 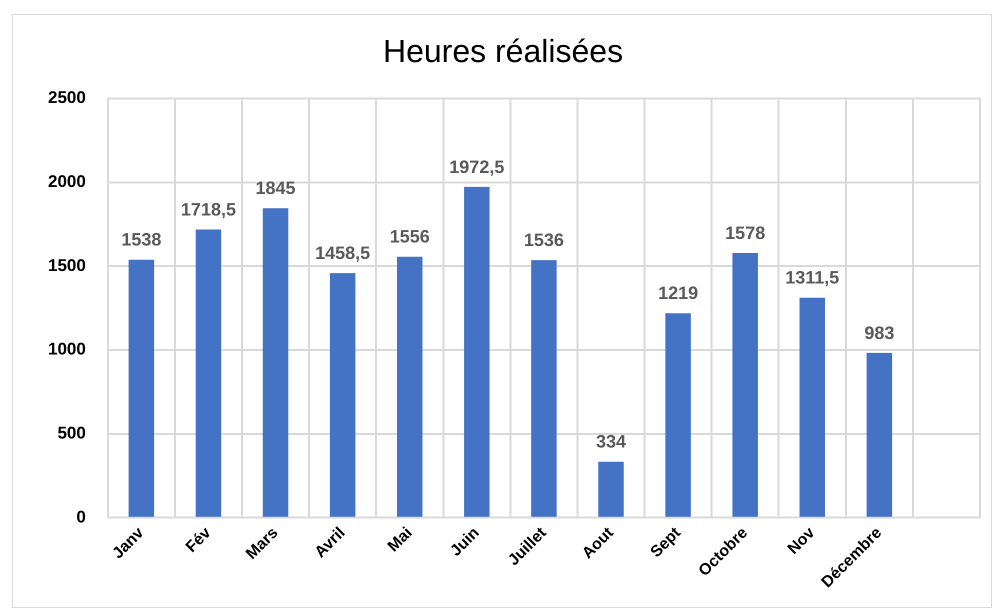 I want to click on data-label: 1556, so click(x=410, y=236).